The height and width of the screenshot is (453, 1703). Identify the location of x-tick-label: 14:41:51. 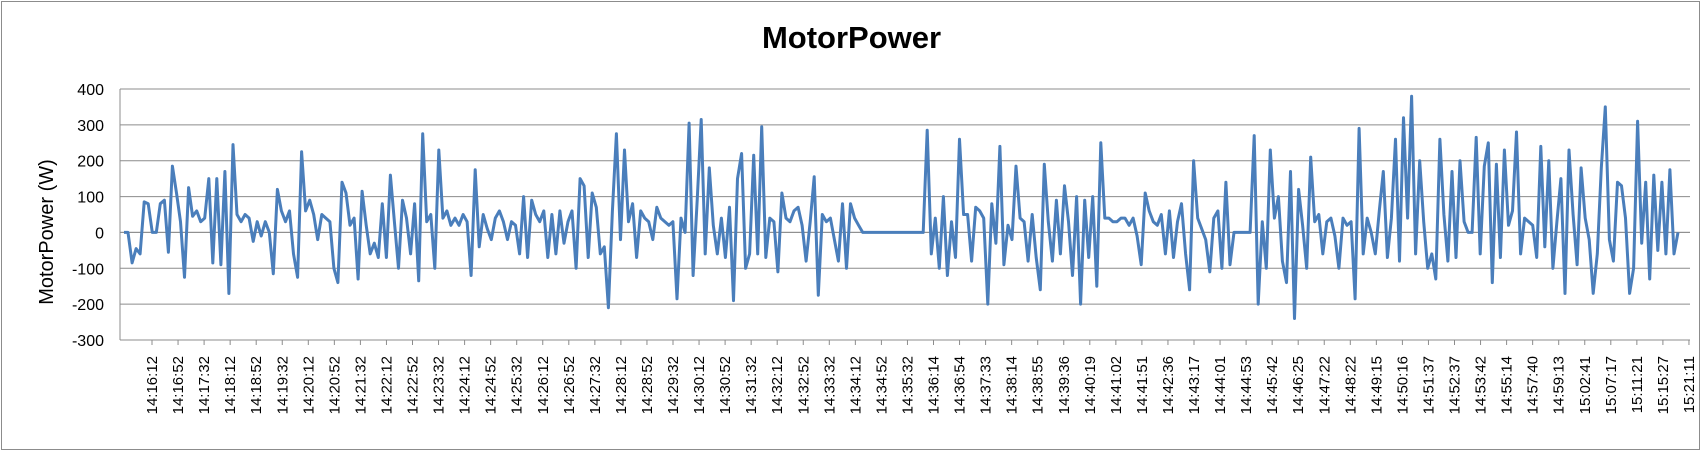
(1142, 385).